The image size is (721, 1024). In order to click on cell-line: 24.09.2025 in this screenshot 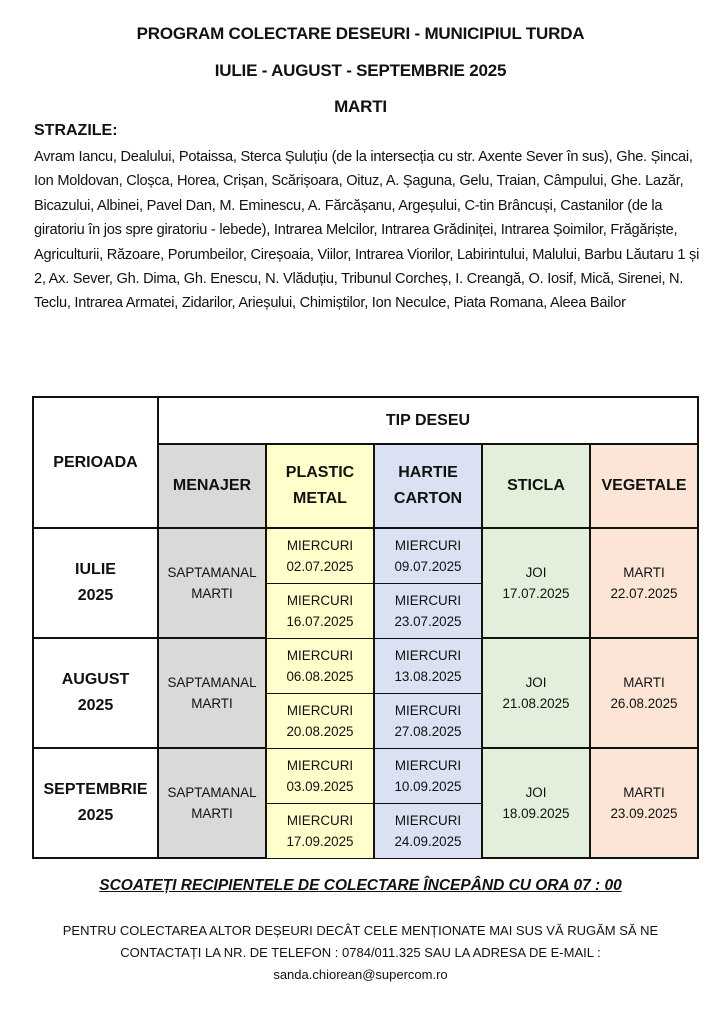, I will do `click(428, 841)`.